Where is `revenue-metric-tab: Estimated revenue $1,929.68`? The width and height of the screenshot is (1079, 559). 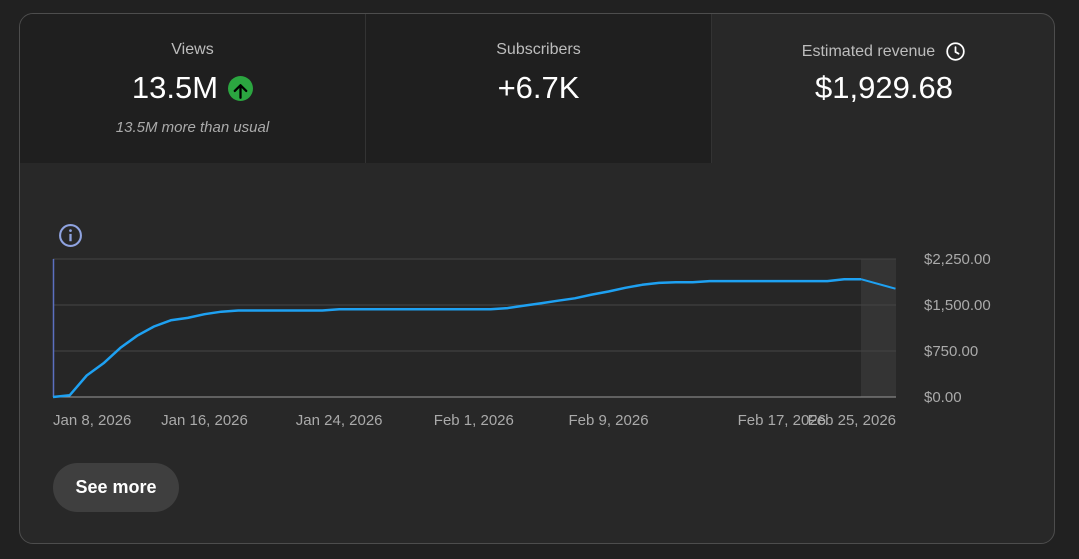
revenue-metric-tab: Estimated revenue $1,929.68 is located at coordinates (883, 88).